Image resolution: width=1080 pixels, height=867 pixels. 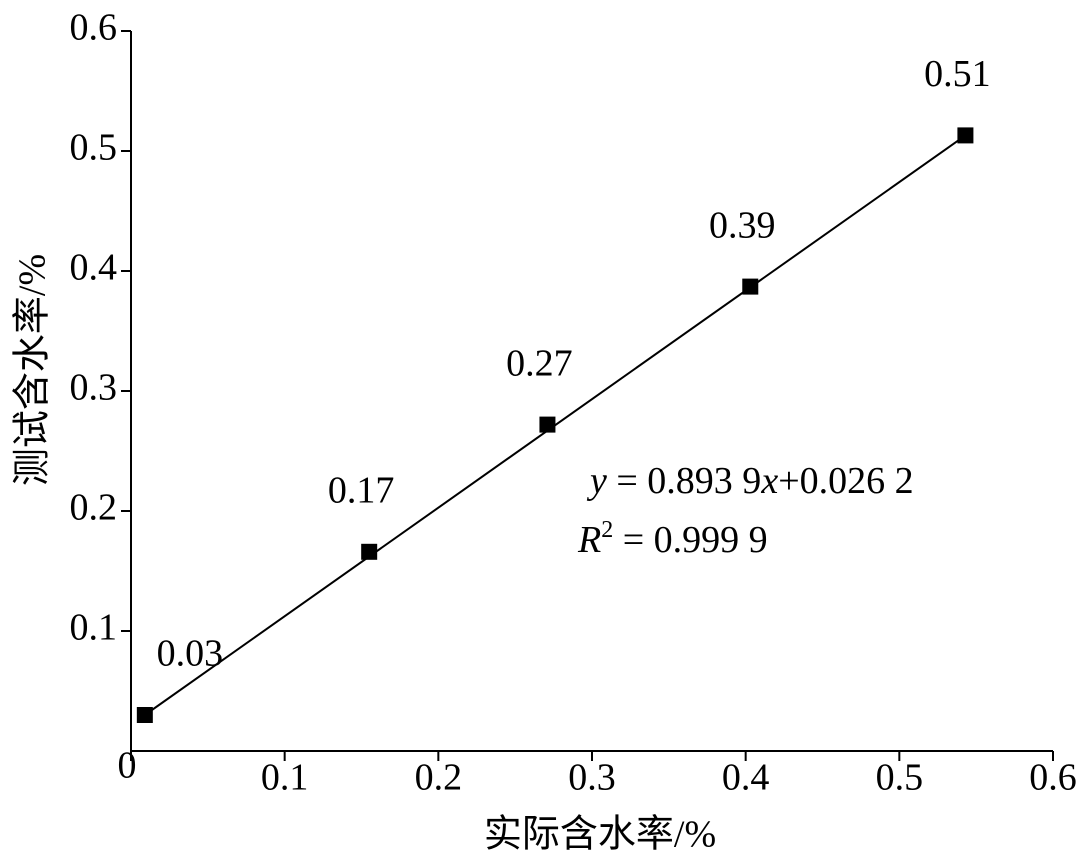 What do you see at coordinates (94, 508) in the screenshot?
I see `y-tick-label: 0.2` at bounding box center [94, 508].